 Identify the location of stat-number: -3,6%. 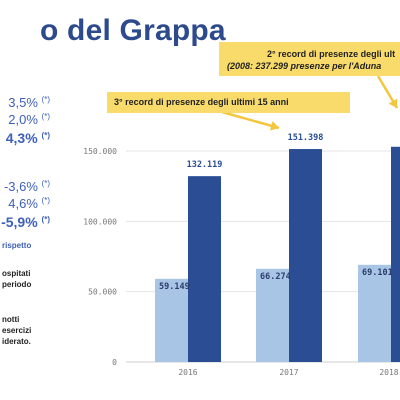
(20, 186).